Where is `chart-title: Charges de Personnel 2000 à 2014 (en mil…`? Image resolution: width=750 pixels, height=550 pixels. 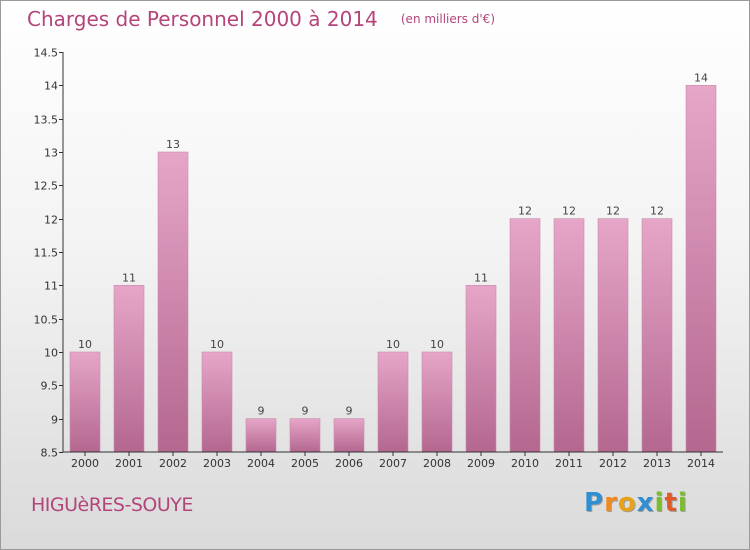 chart-title: Charges de Personnel 2000 à 2014 (en mil… is located at coordinates (261, 19).